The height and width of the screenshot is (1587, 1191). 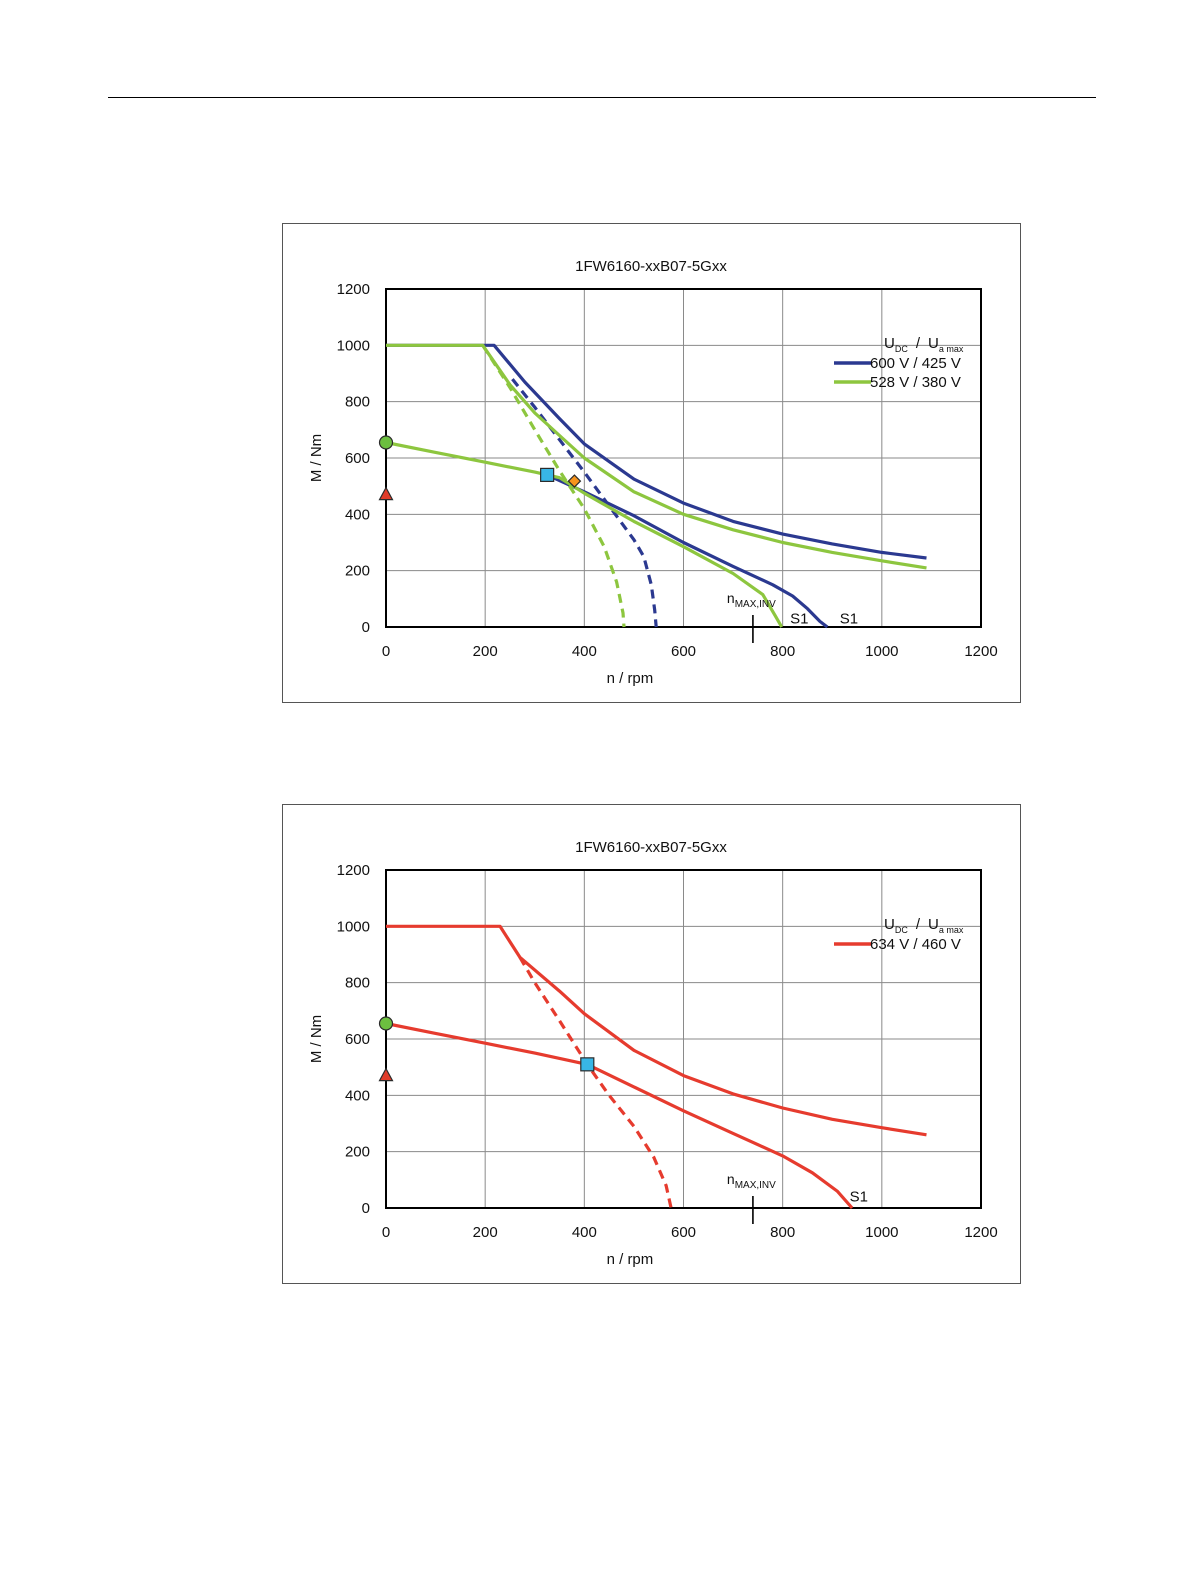 What do you see at coordinates (915, 944) in the screenshot?
I see `legend-entry-label: 634 V / 460 V` at bounding box center [915, 944].